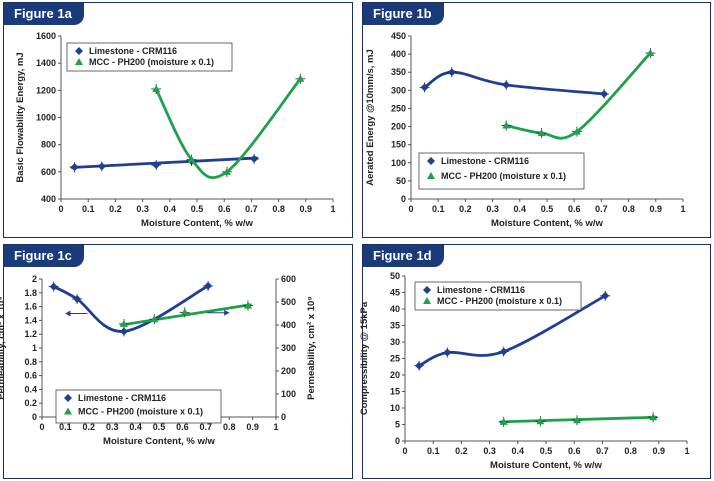  What do you see at coordinates (403, 14) in the screenshot?
I see `figure-1b-title: Figure 1b` at bounding box center [403, 14].